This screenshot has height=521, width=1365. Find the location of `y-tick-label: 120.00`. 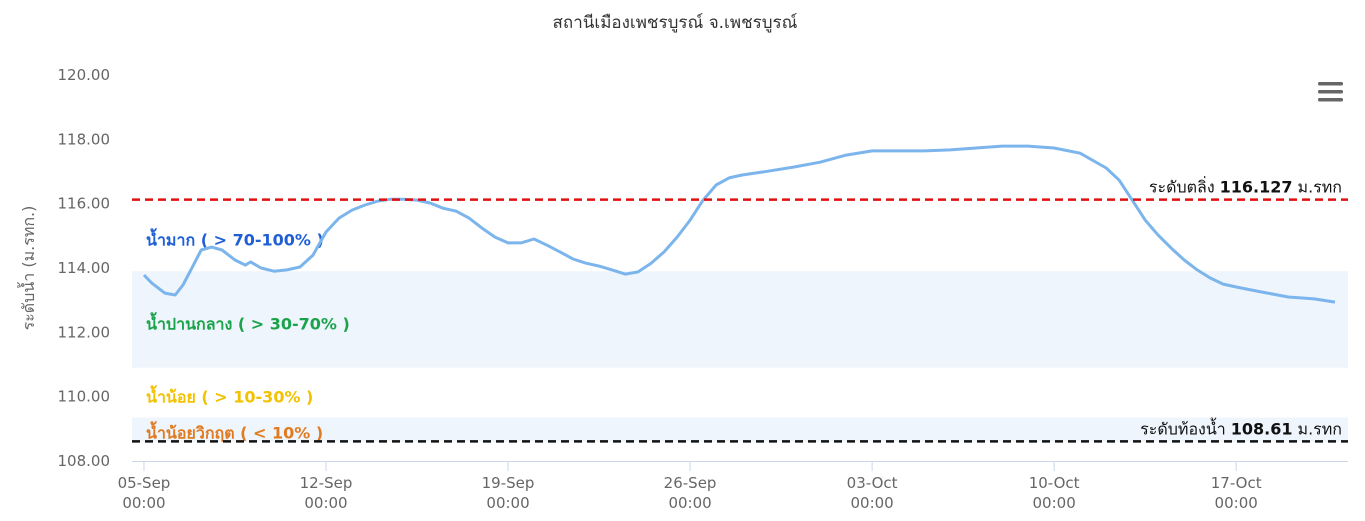

y-tick-label: 120.00 is located at coordinates (84, 75).